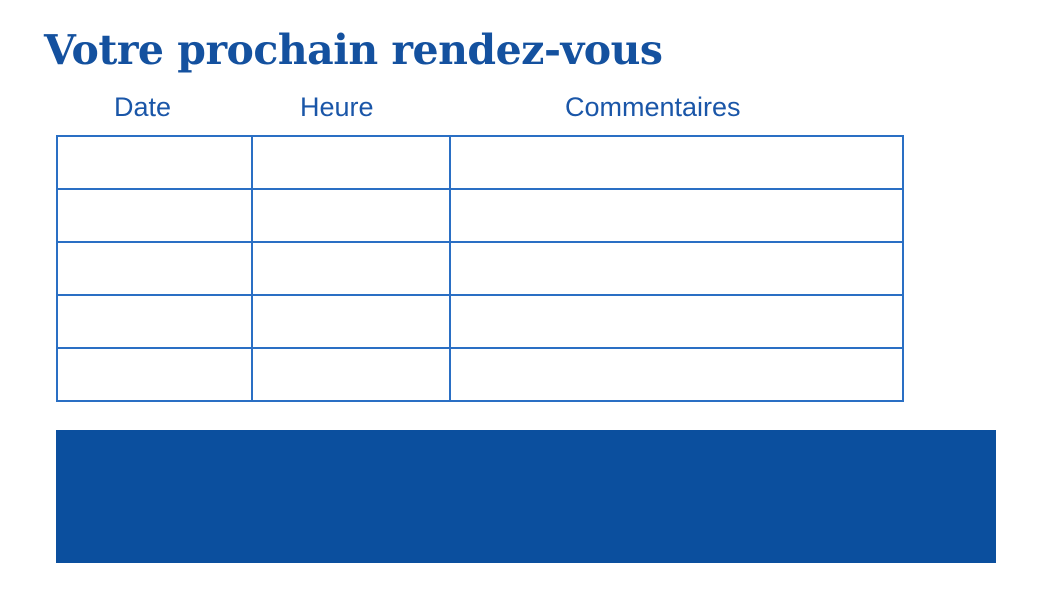 The image size is (1050, 600). What do you see at coordinates (143, 107) in the screenshot?
I see `column-header-date: Date` at bounding box center [143, 107].